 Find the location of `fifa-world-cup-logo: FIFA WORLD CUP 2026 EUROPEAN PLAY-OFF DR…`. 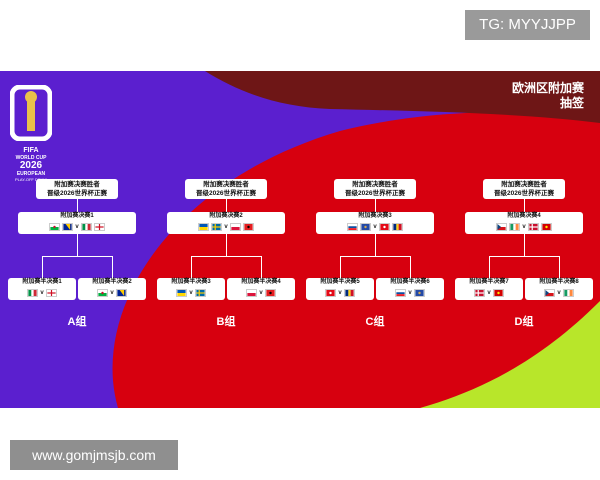

fifa-world-cup-logo: FIFA WORLD CUP 2026 EUROPEAN PLAY-OFF DR… is located at coordinates (31, 133).